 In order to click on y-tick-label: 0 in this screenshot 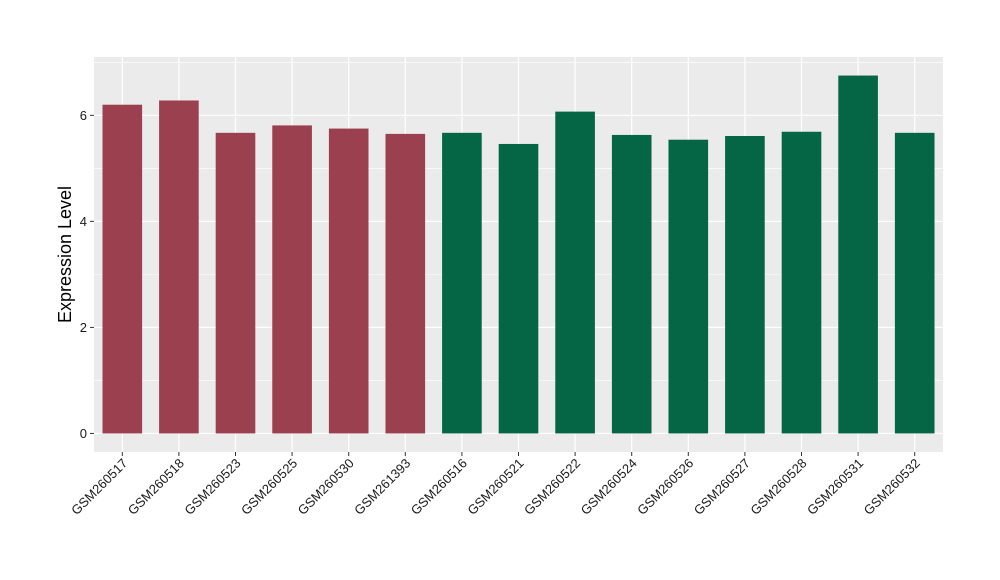, I will do `click(83, 433)`.